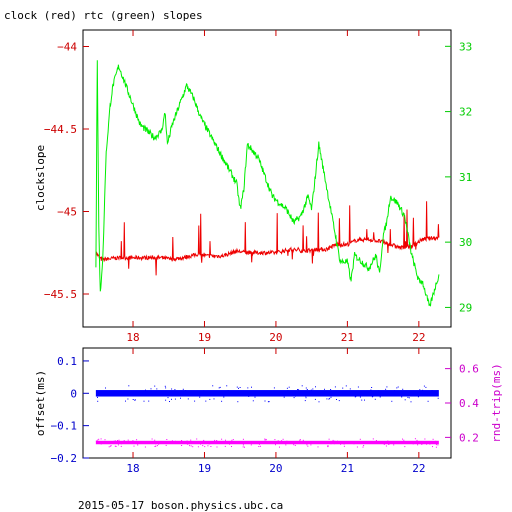  What do you see at coordinates (469, 403) in the screenshot?
I see `y-tick-right-label: 0.4` at bounding box center [469, 403].